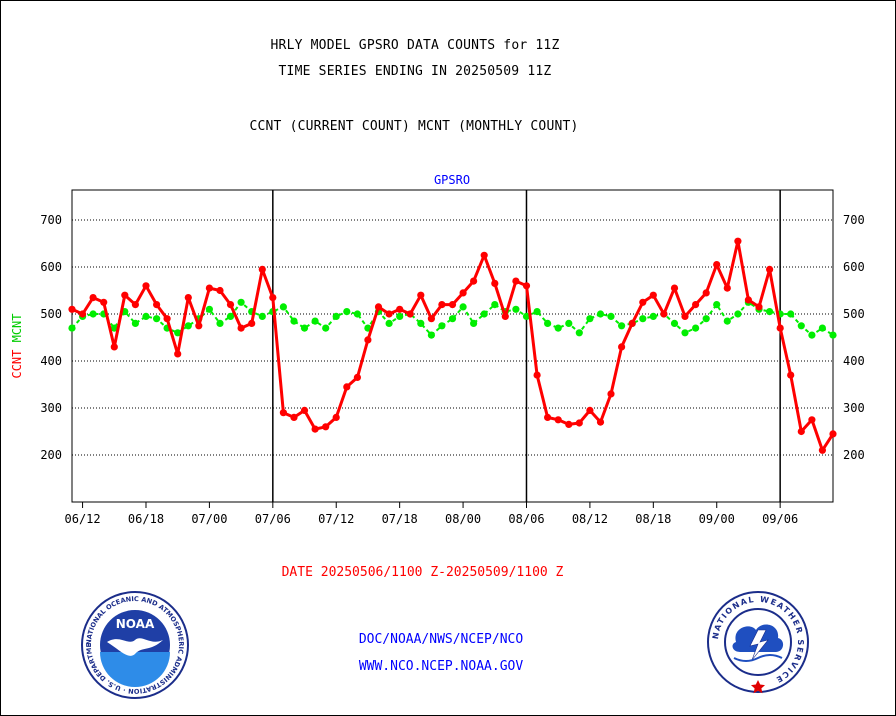 This screenshot has height=716, width=896. I want to click on y-axis-label: CCNT MCNT, so click(17, 345).